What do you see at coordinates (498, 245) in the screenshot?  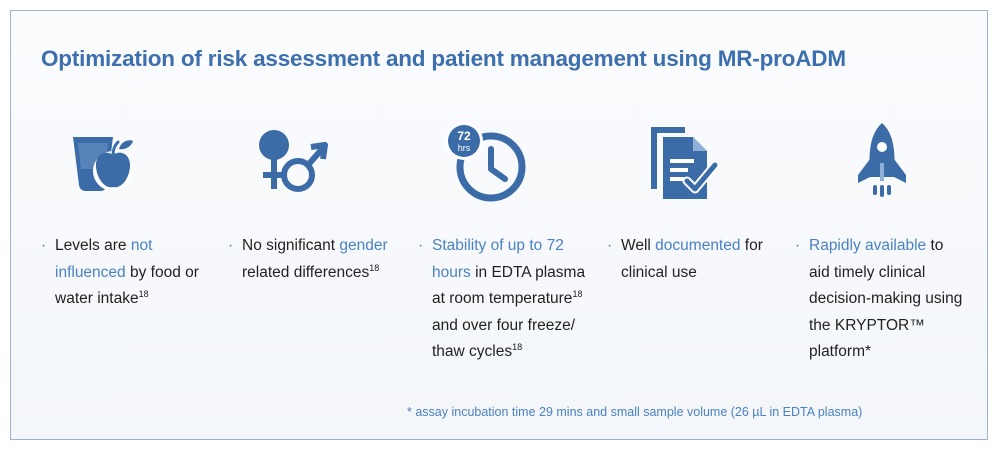 I see `text-line: Stability of up to 72` at bounding box center [498, 245].